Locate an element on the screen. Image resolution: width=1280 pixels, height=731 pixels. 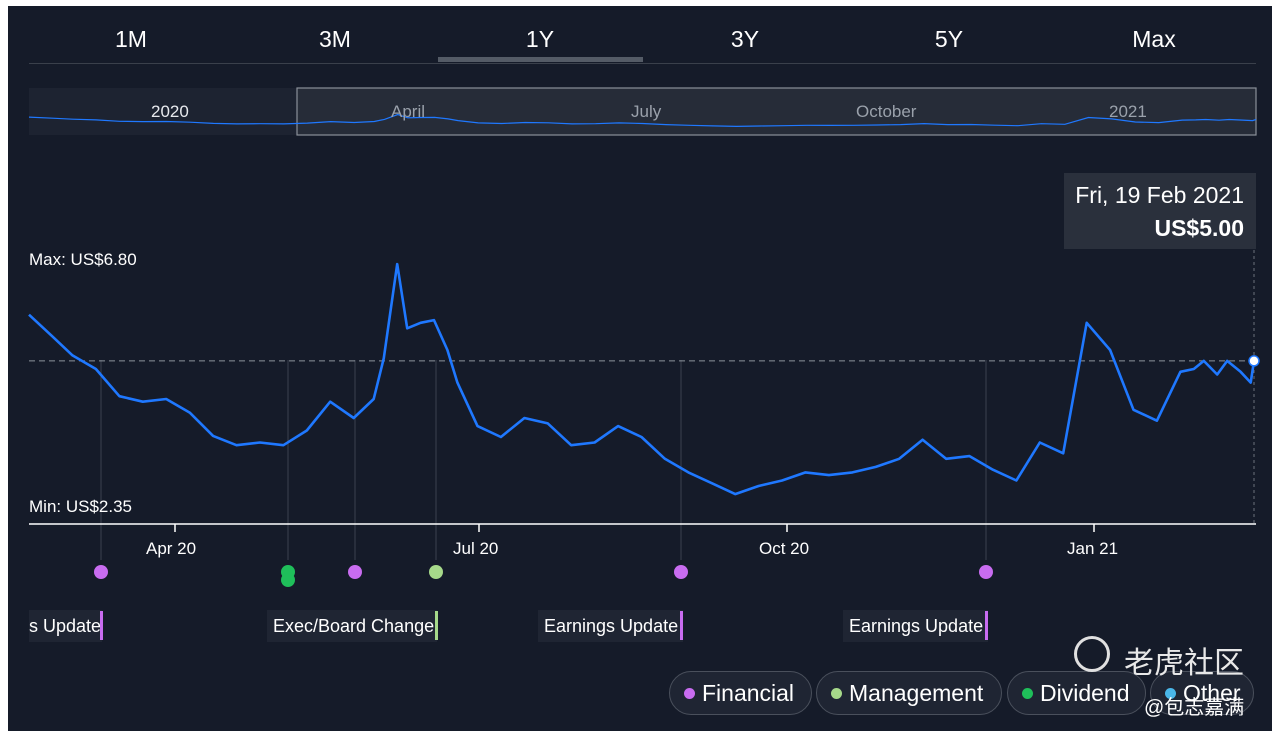
watermark-handle: @包志嘉满 is located at coordinates (1194, 708).